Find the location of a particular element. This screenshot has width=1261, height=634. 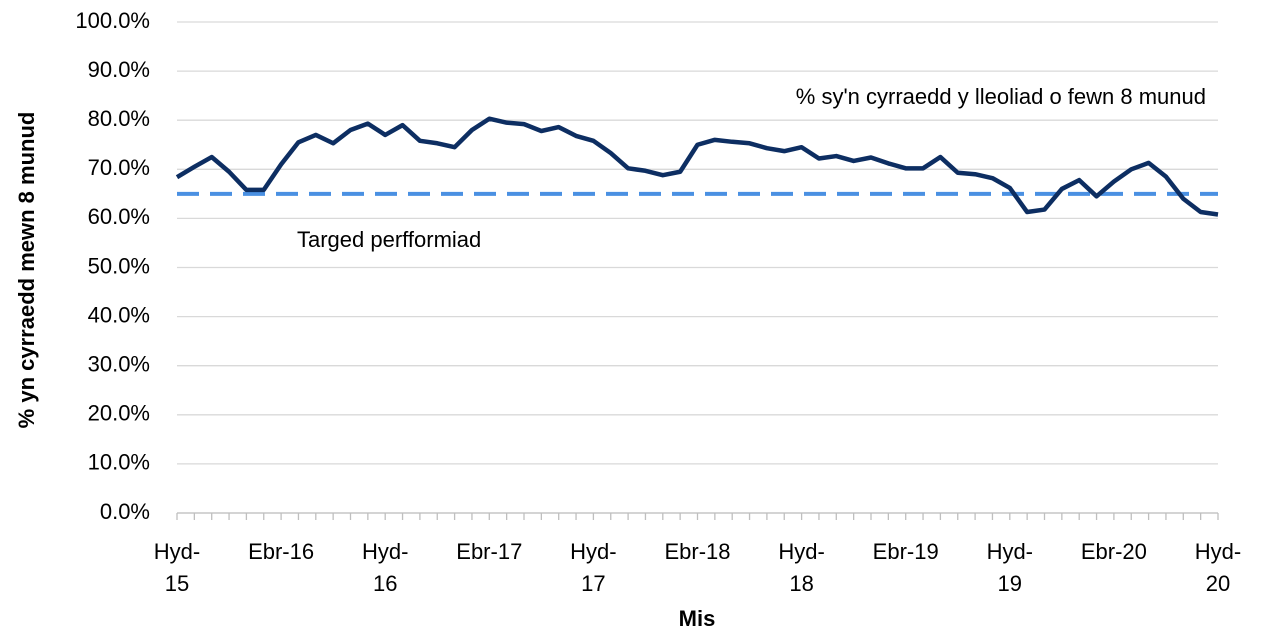

x-tick-label: Ebr-17 is located at coordinates (489, 551).